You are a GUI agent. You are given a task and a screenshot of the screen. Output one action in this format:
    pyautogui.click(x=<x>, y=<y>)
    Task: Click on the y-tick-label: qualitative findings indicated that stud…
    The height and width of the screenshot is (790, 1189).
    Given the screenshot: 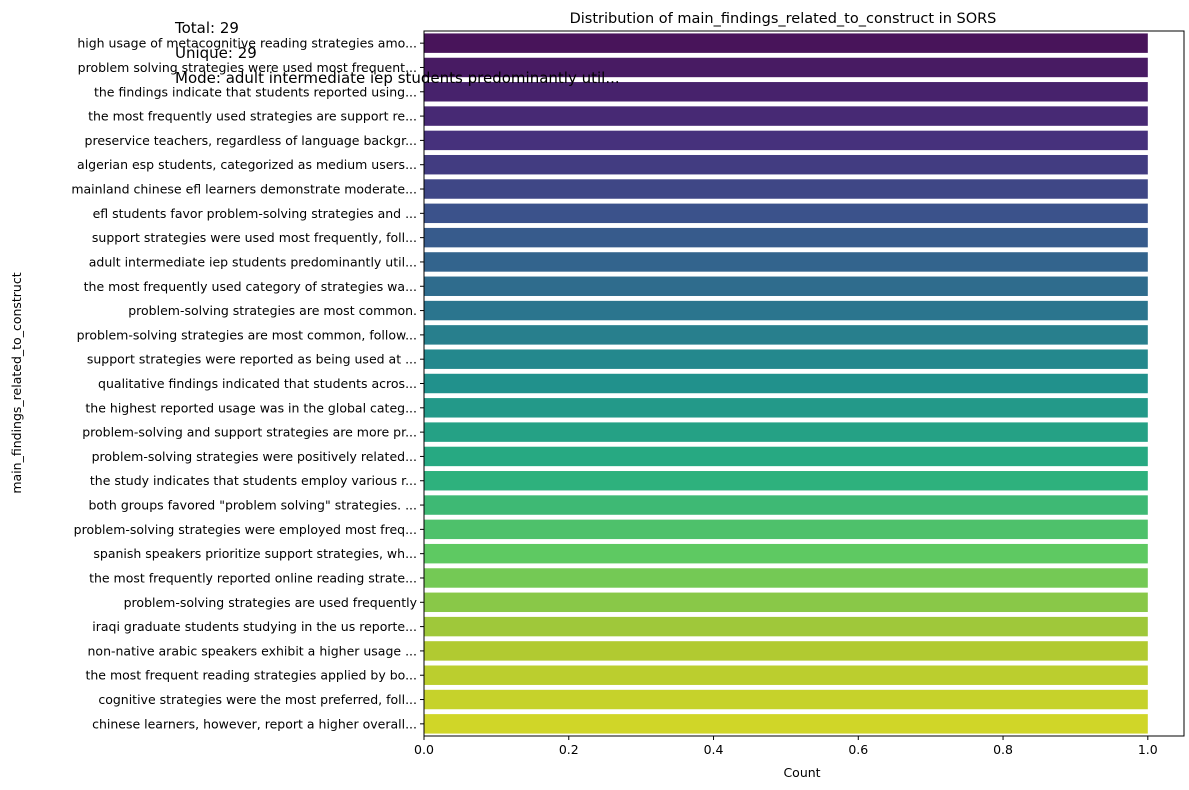 What is the action you would take?
    pyautogui.click(x=257, y=383)
    